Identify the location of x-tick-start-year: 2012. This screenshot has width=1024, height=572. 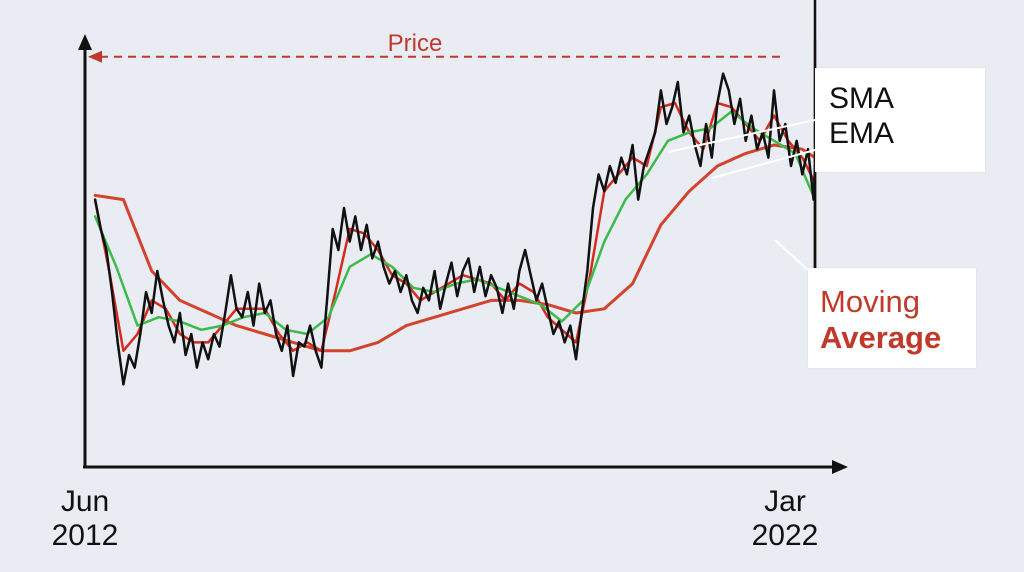
(85, 535).